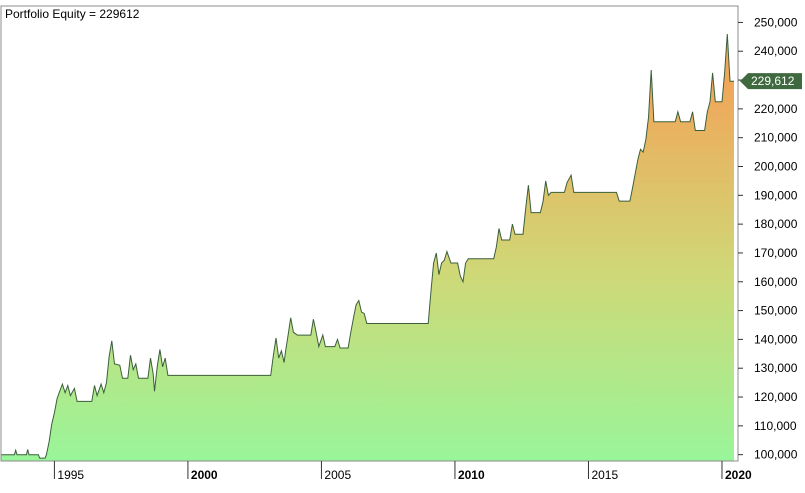  Describe the element at coordinates (776, 138) in the screenshot. I see `y-tick-label: 210,000` at that location.